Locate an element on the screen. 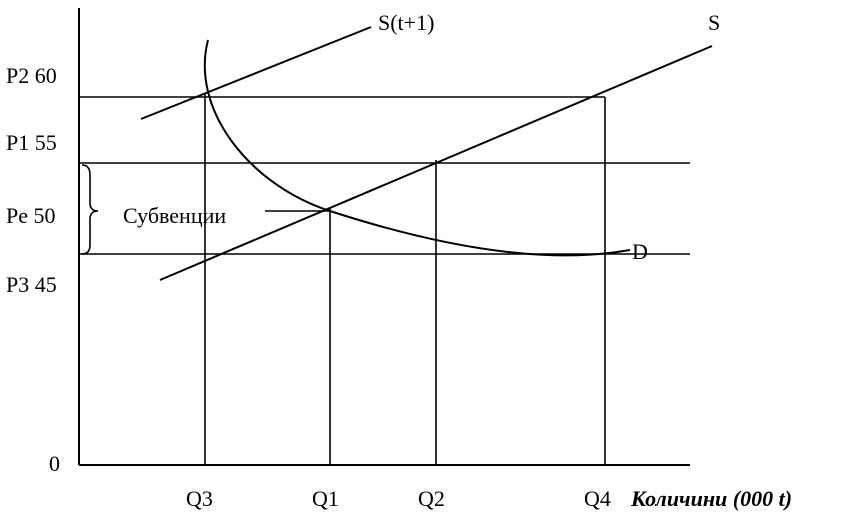 The height and width of the screenshot is (516, 859). subsidy-label: Субвенции is located at coordinates (174, 215).